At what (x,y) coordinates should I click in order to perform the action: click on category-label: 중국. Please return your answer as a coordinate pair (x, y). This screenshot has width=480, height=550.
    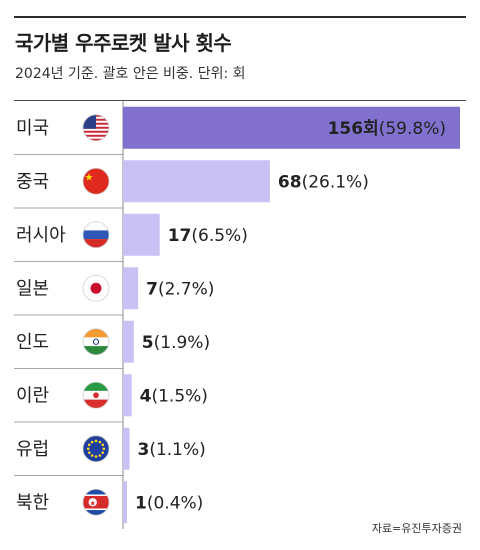
    Looking at the image, I should click on (32, 181).